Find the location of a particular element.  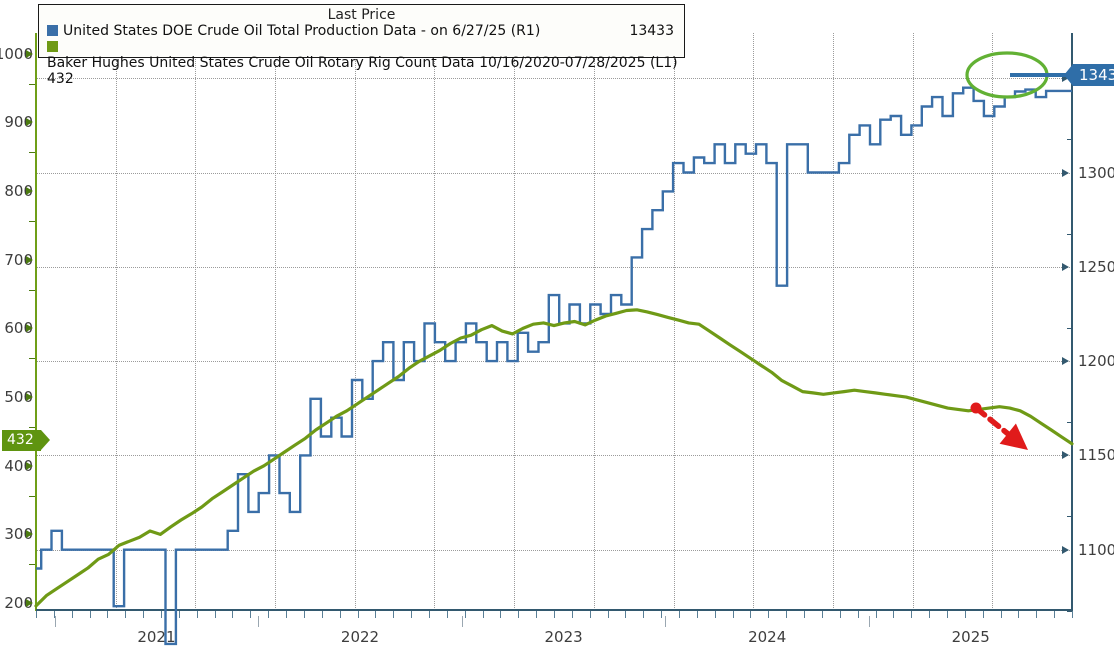

arrow-shaft is located at coordinates (992, 421).